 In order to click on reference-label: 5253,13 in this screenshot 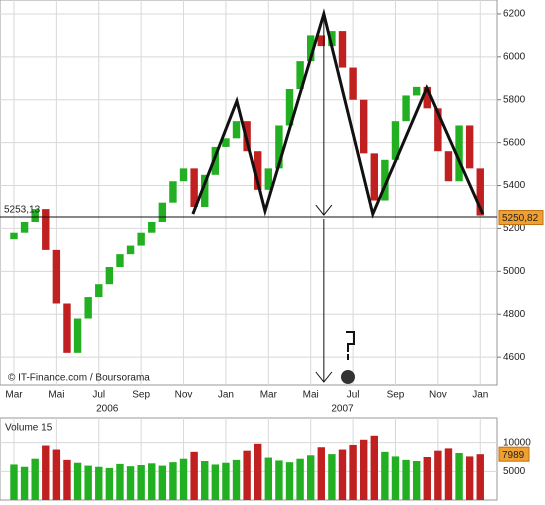, I will do `click(22, 210)`.